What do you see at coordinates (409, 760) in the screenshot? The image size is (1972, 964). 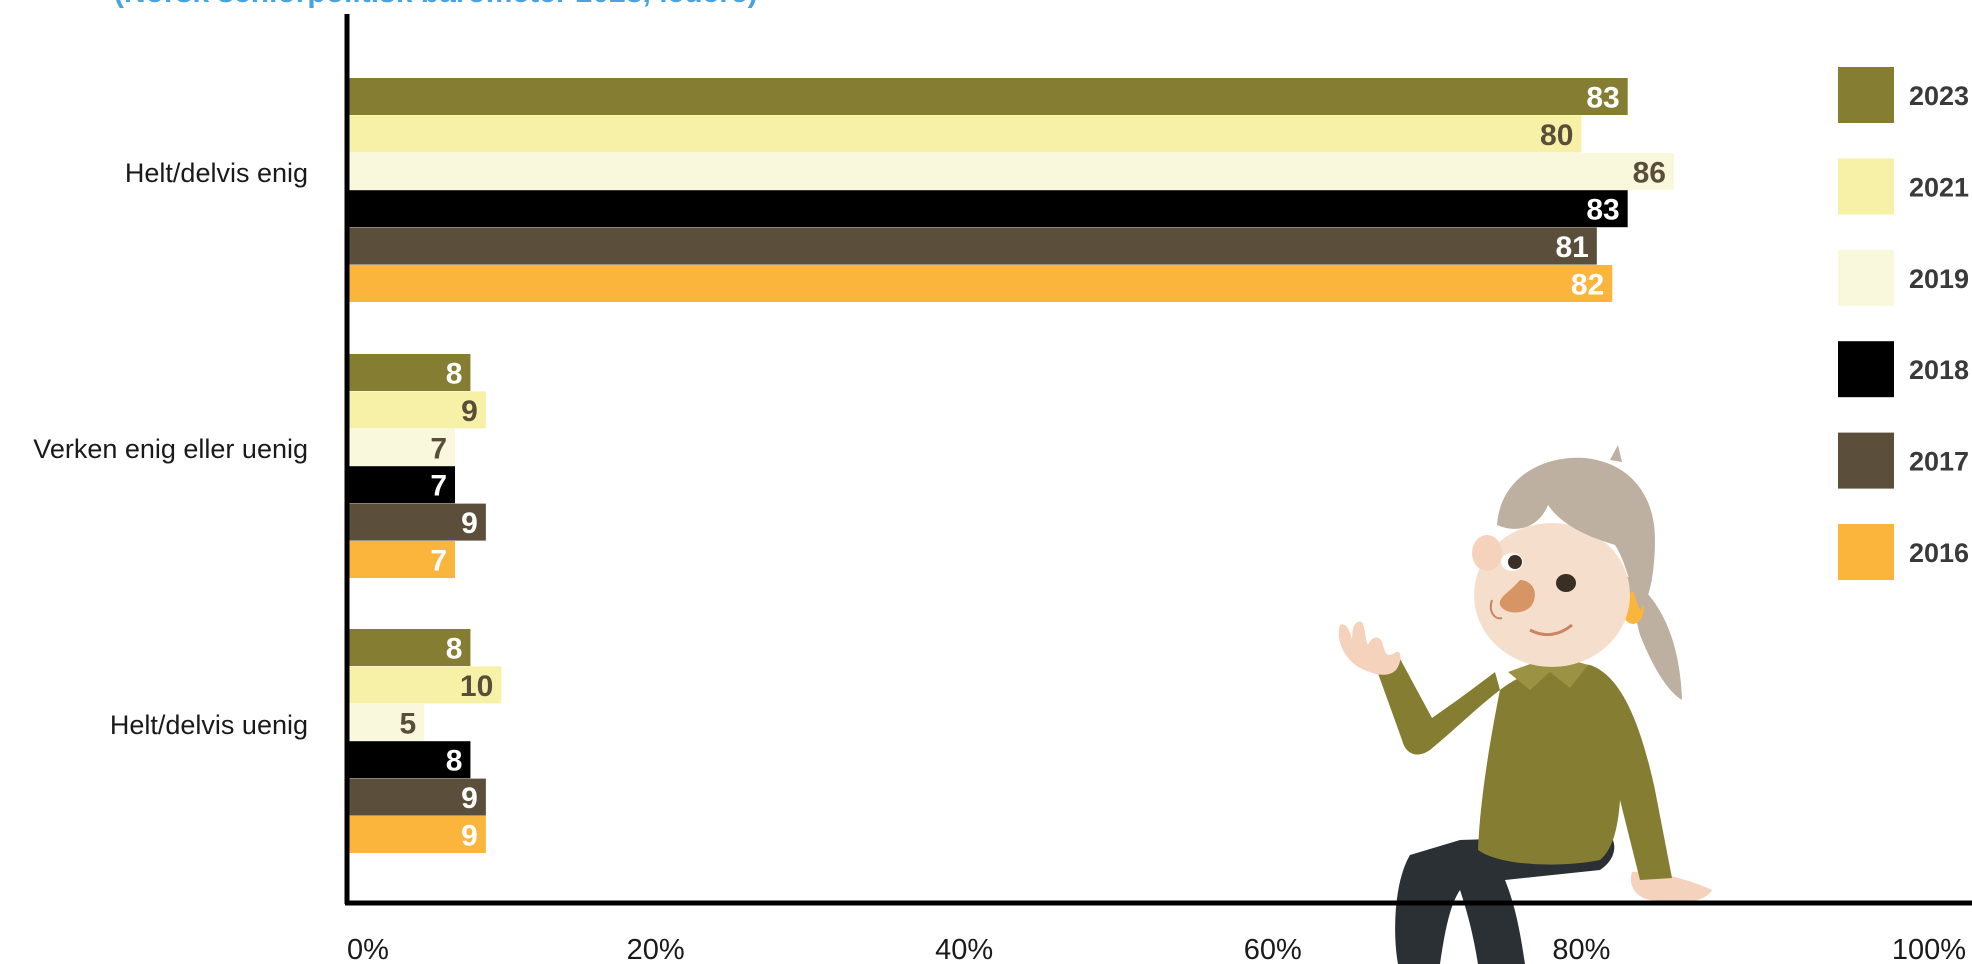 I see `bar-helt-delvis-uenig-2018` at bounding box center [409, 760].